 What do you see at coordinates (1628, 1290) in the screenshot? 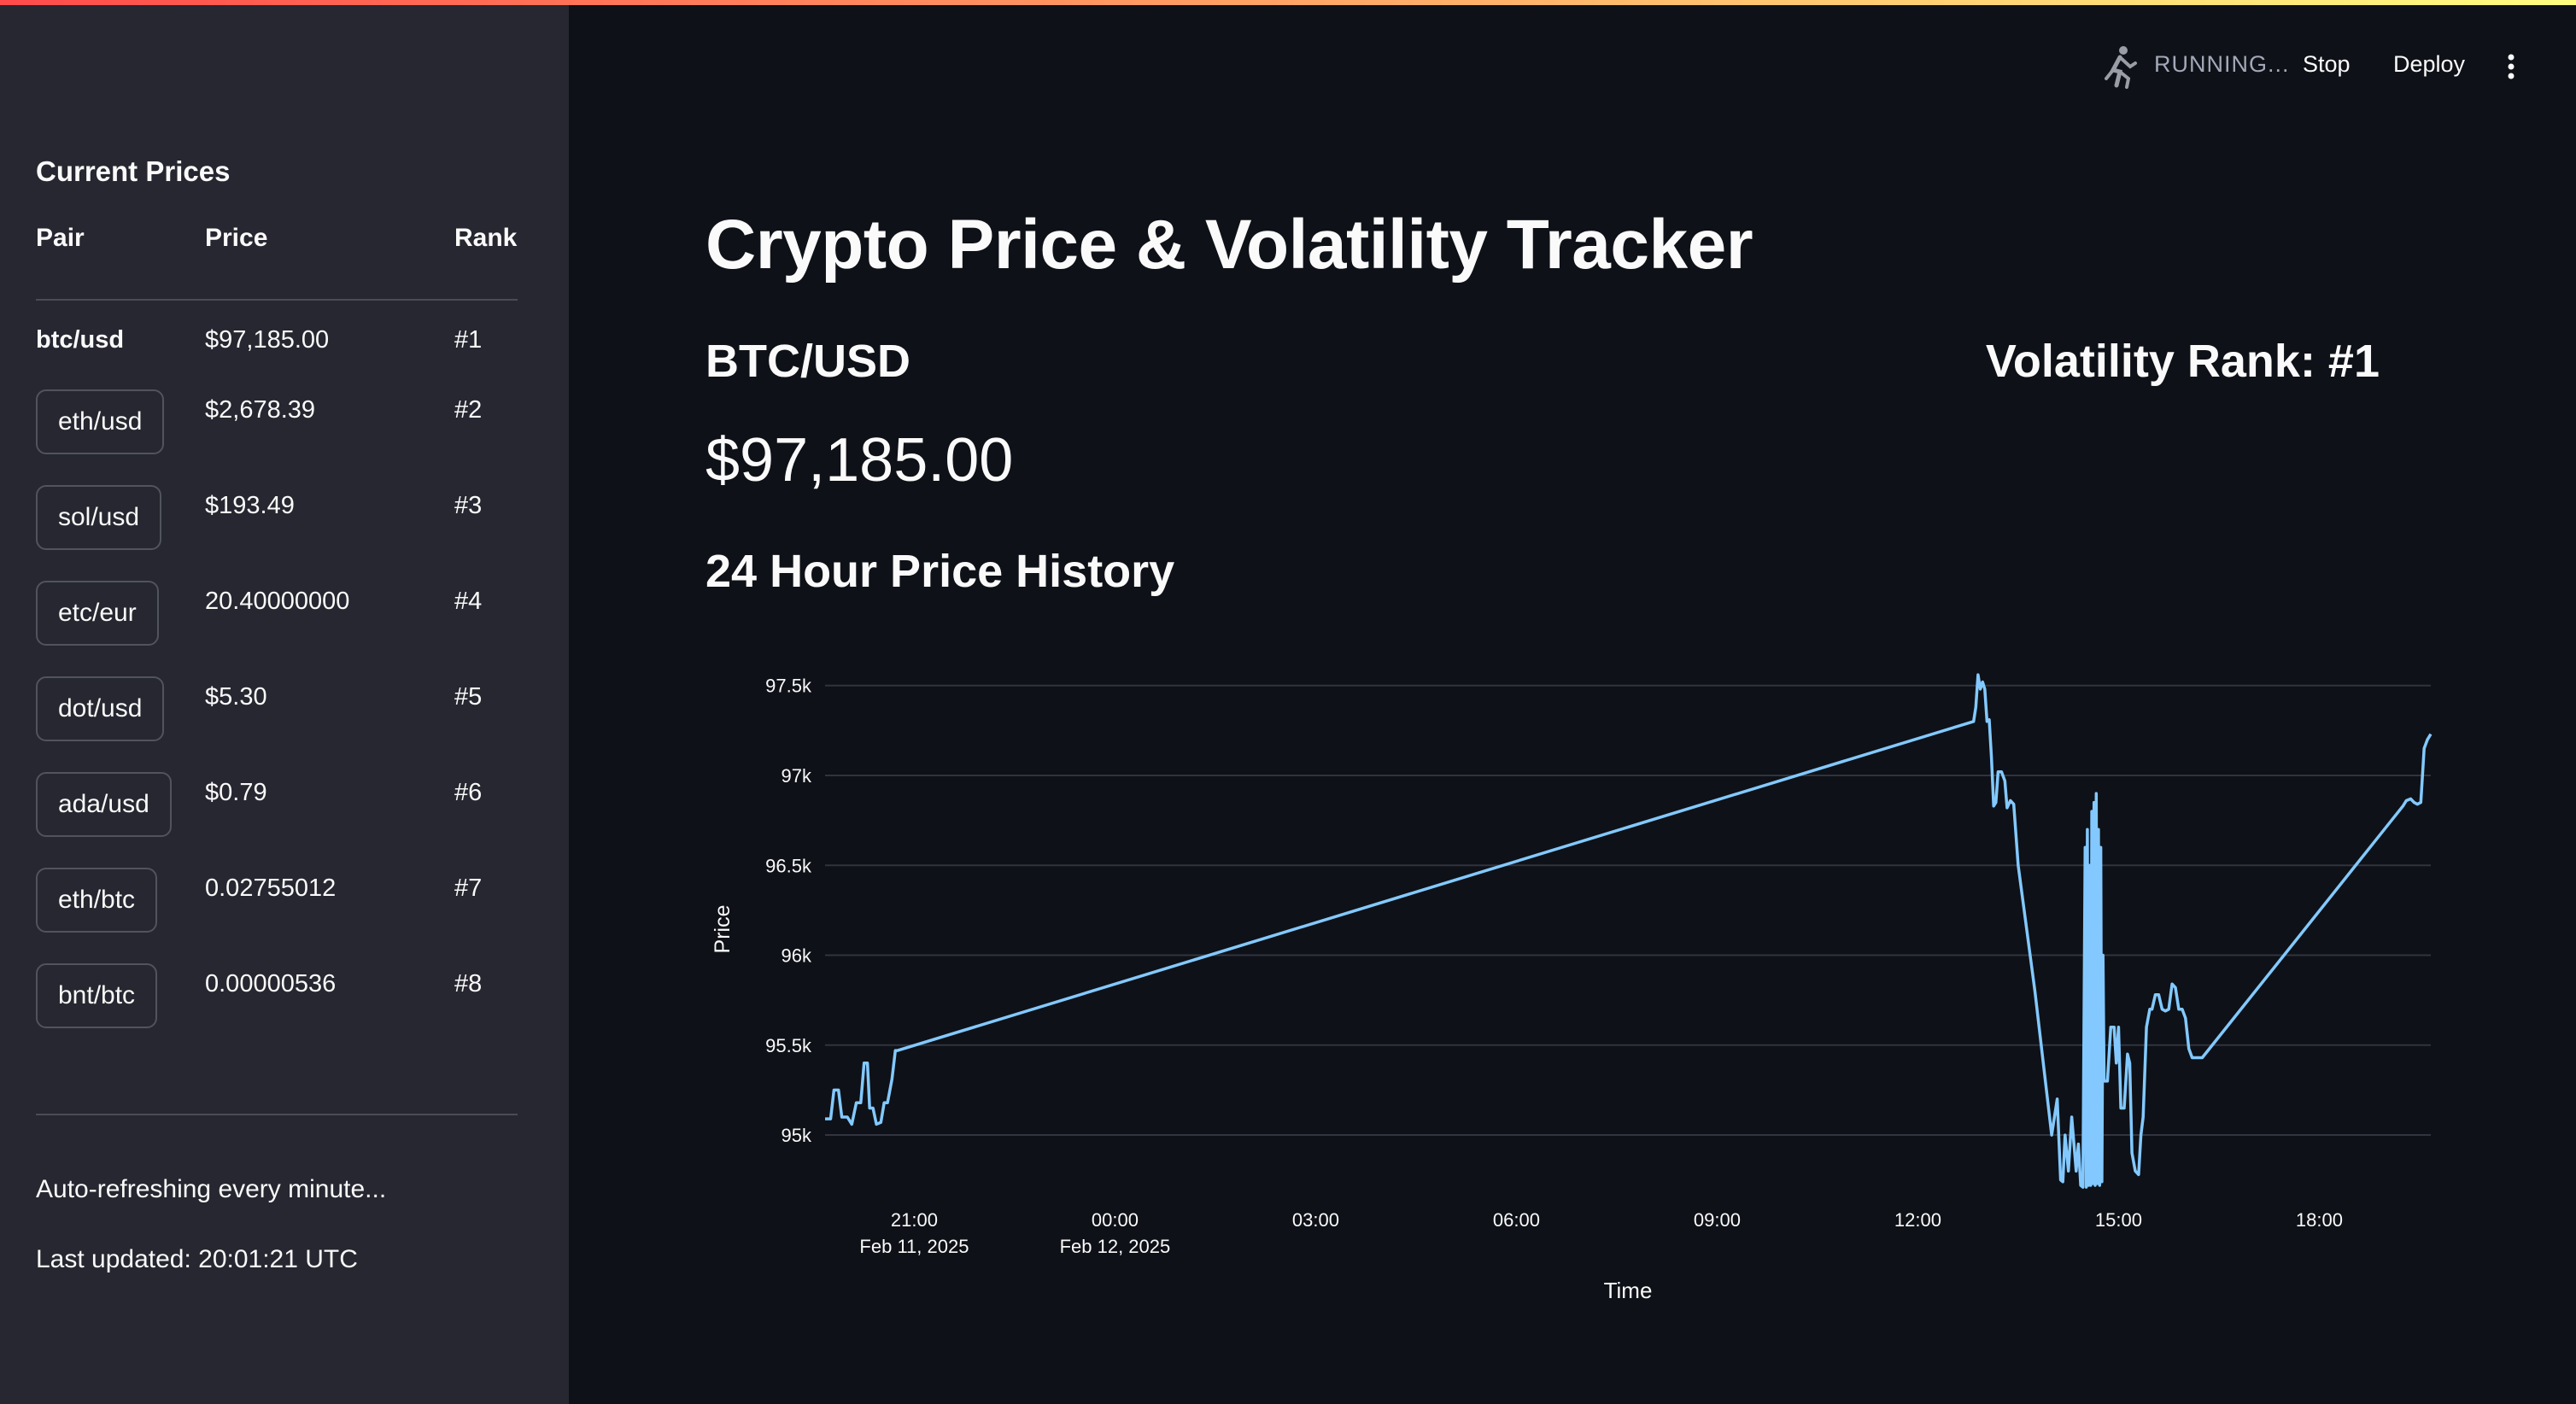
I see `x-axis-label: Time` at bounding box center [1628, 1290].